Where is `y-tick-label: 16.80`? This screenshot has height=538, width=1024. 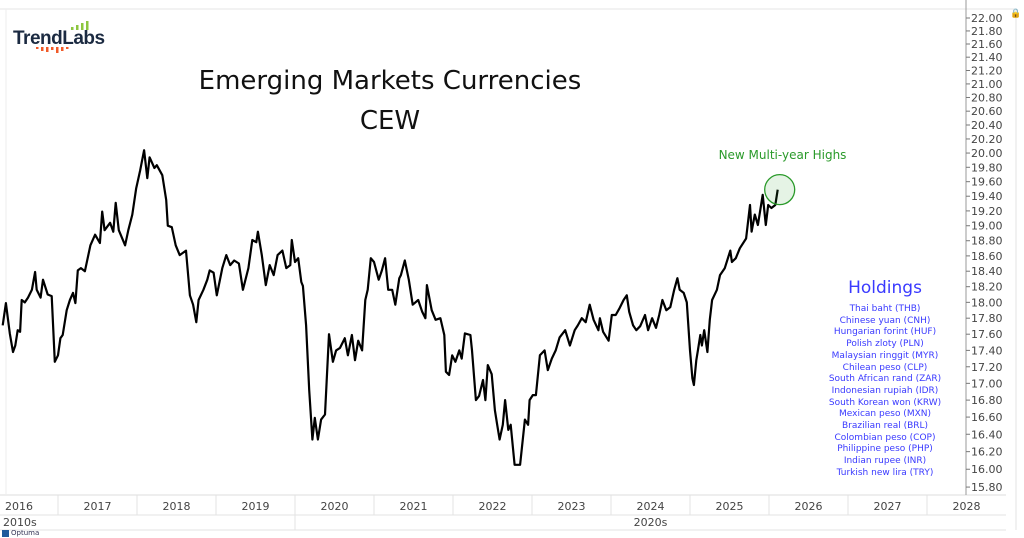 y-tick-label: 16.80 is located at coordinates (987, 400).